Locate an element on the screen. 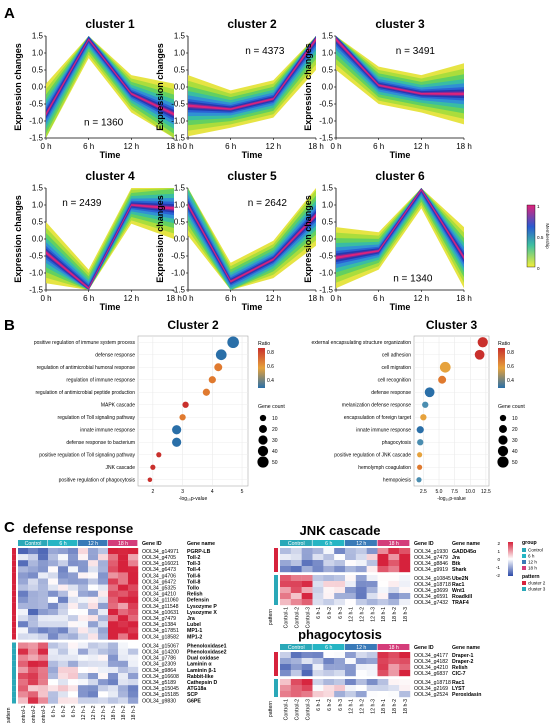 Image resolution: width=550 pixels, height=728 pixels. gene-name: Relish is located at coordinates (195, 595).